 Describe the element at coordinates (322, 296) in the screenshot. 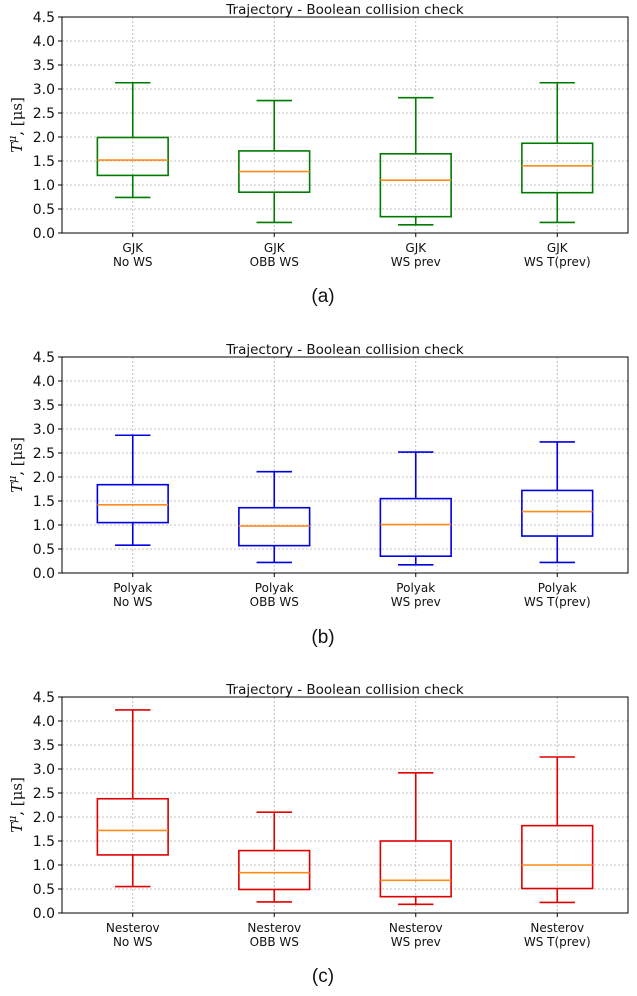

I see `panel-caption: (a)` at that location.